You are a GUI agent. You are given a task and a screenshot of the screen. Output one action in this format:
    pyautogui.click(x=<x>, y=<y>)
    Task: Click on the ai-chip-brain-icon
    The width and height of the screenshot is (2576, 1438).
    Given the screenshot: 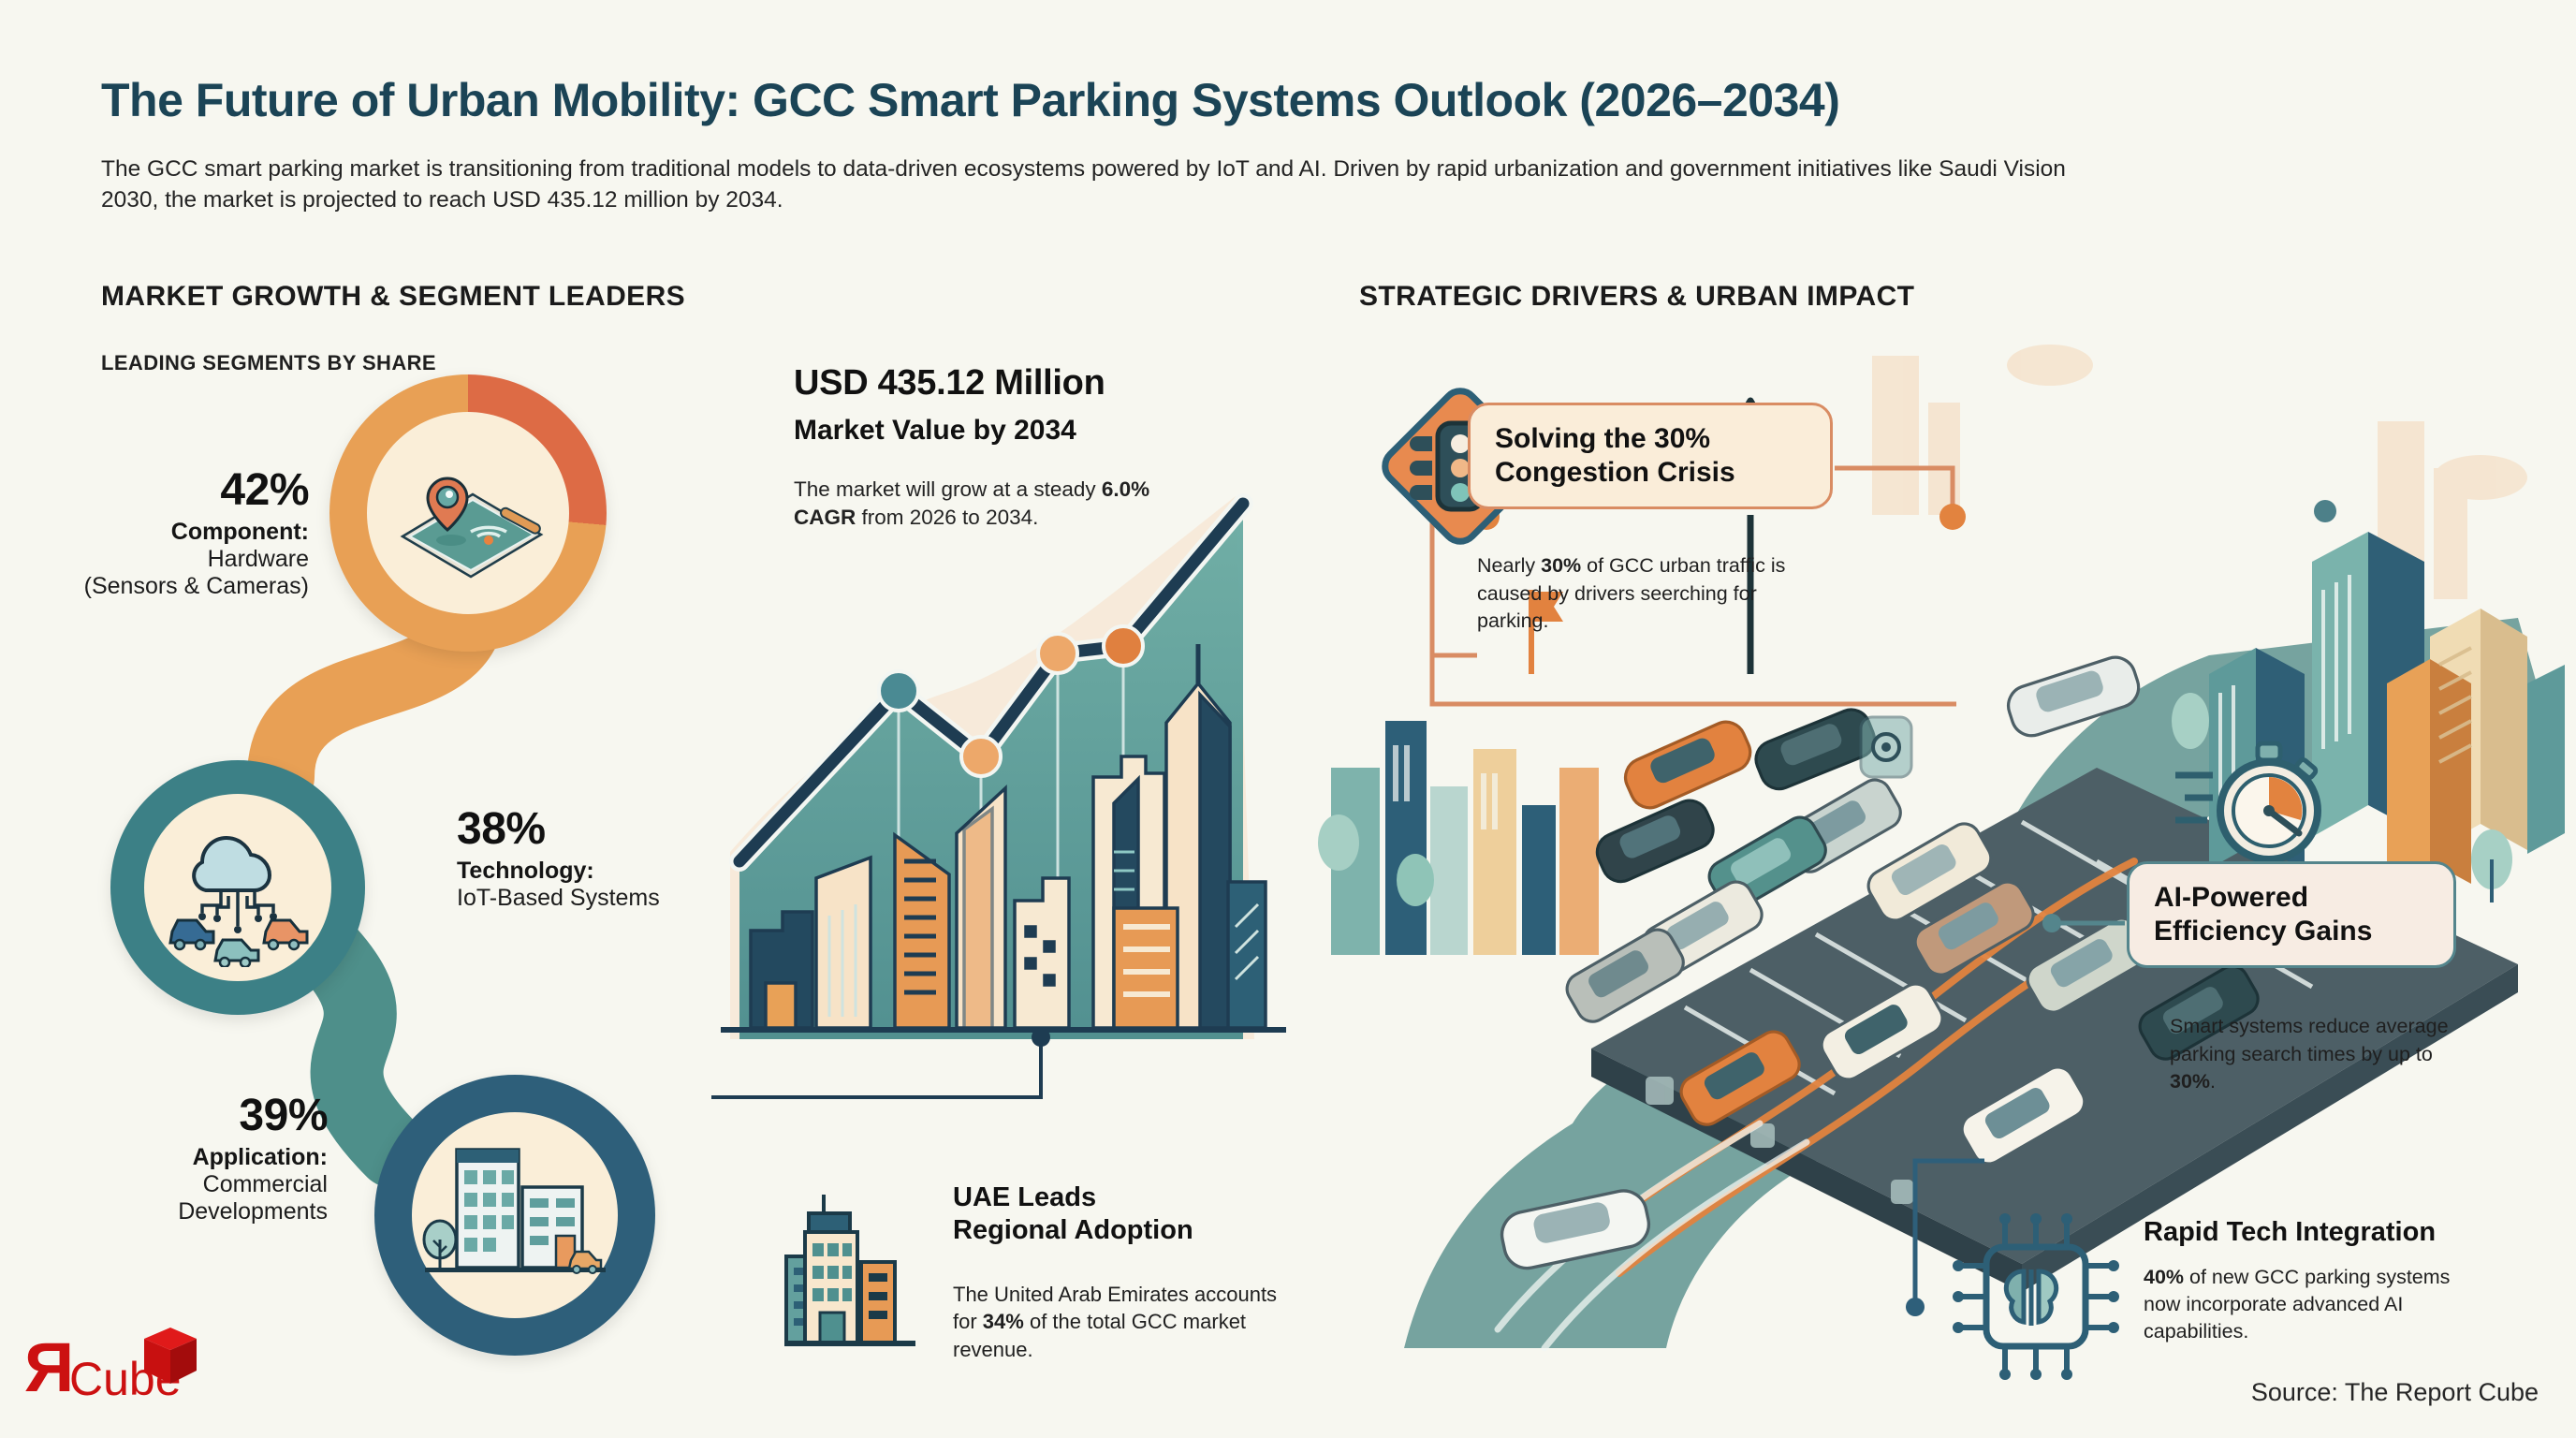 What is the action you would take?
    pyautogui.click(x=2036, y=1296)
    